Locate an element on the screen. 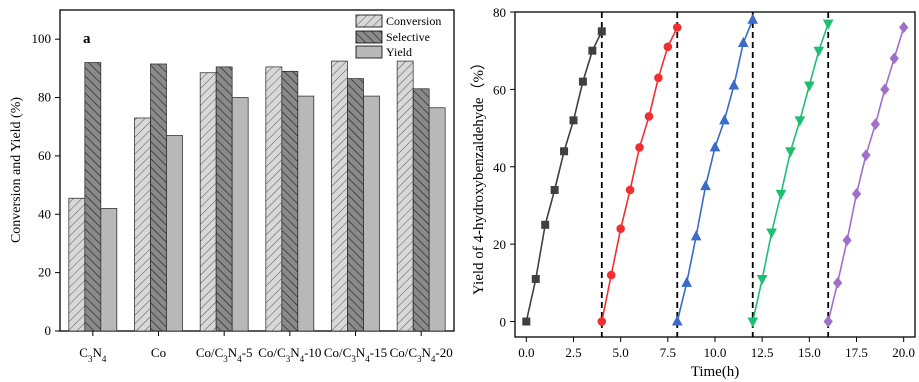 The height and width of the screenshot is (382, 919). line-x-tick-label: 20.0 is located at coordinates (903, 352).